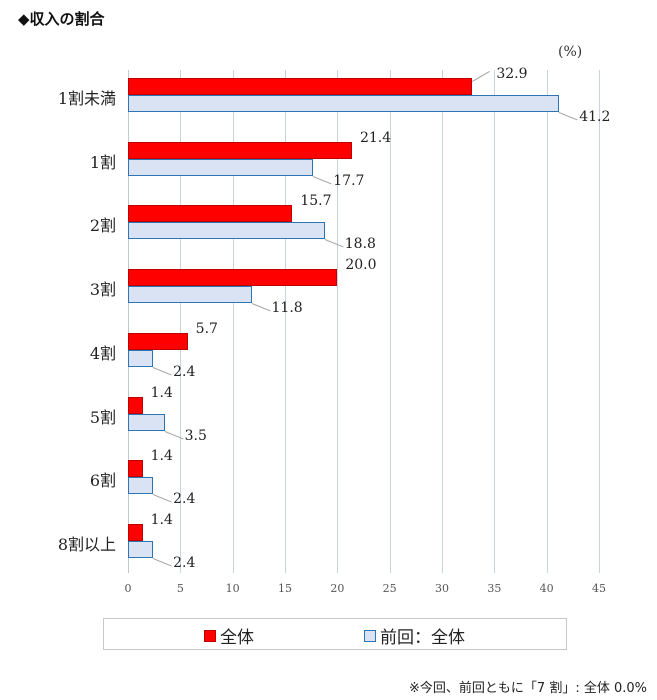 Image resolution: width=657 pixels, height=700 pixels. What do you see at coordinates (180, 588) in the screenshot?
I see `x-tick-label: 5` at bounding box center [180, 588].